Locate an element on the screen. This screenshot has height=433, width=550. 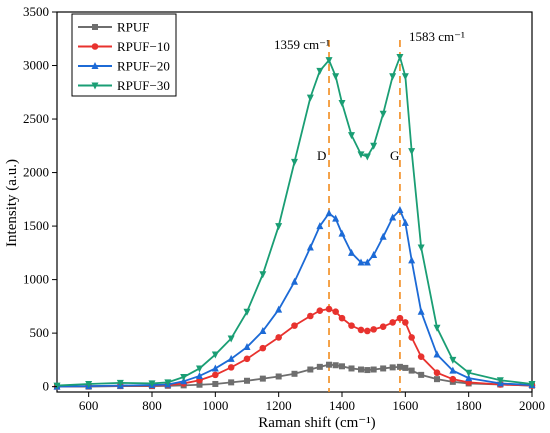
annotation-1359-label: 1359 cm⁻¹ is located at coordinates (302, 44).